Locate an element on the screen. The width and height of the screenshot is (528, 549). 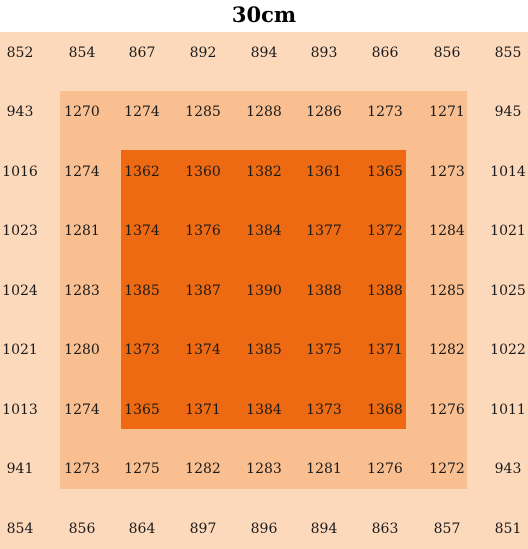
cell-value-r2-c0: 1016 is located at coordinates (20, 172).